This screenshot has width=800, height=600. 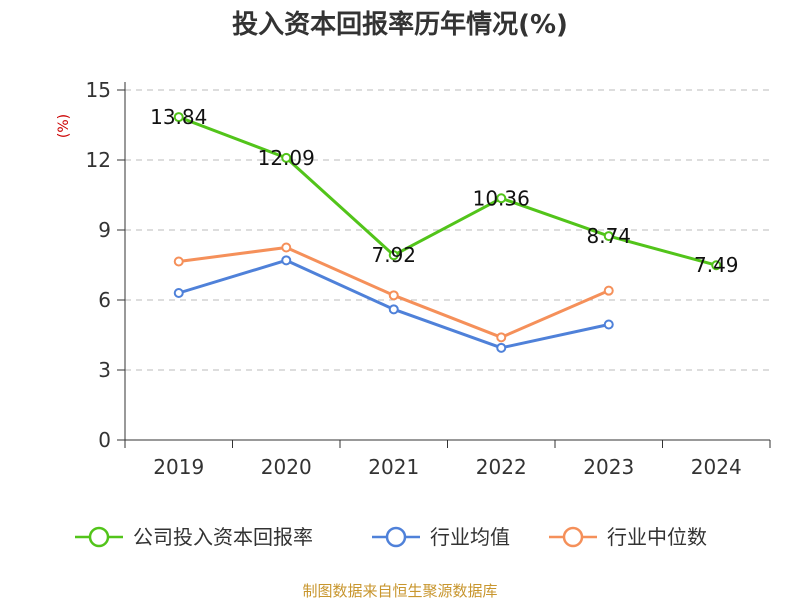 What do you see at coordinates (716, 467) in the screenshot?
I see `x-tick-label: 2024` at bounding box center [716, 467].